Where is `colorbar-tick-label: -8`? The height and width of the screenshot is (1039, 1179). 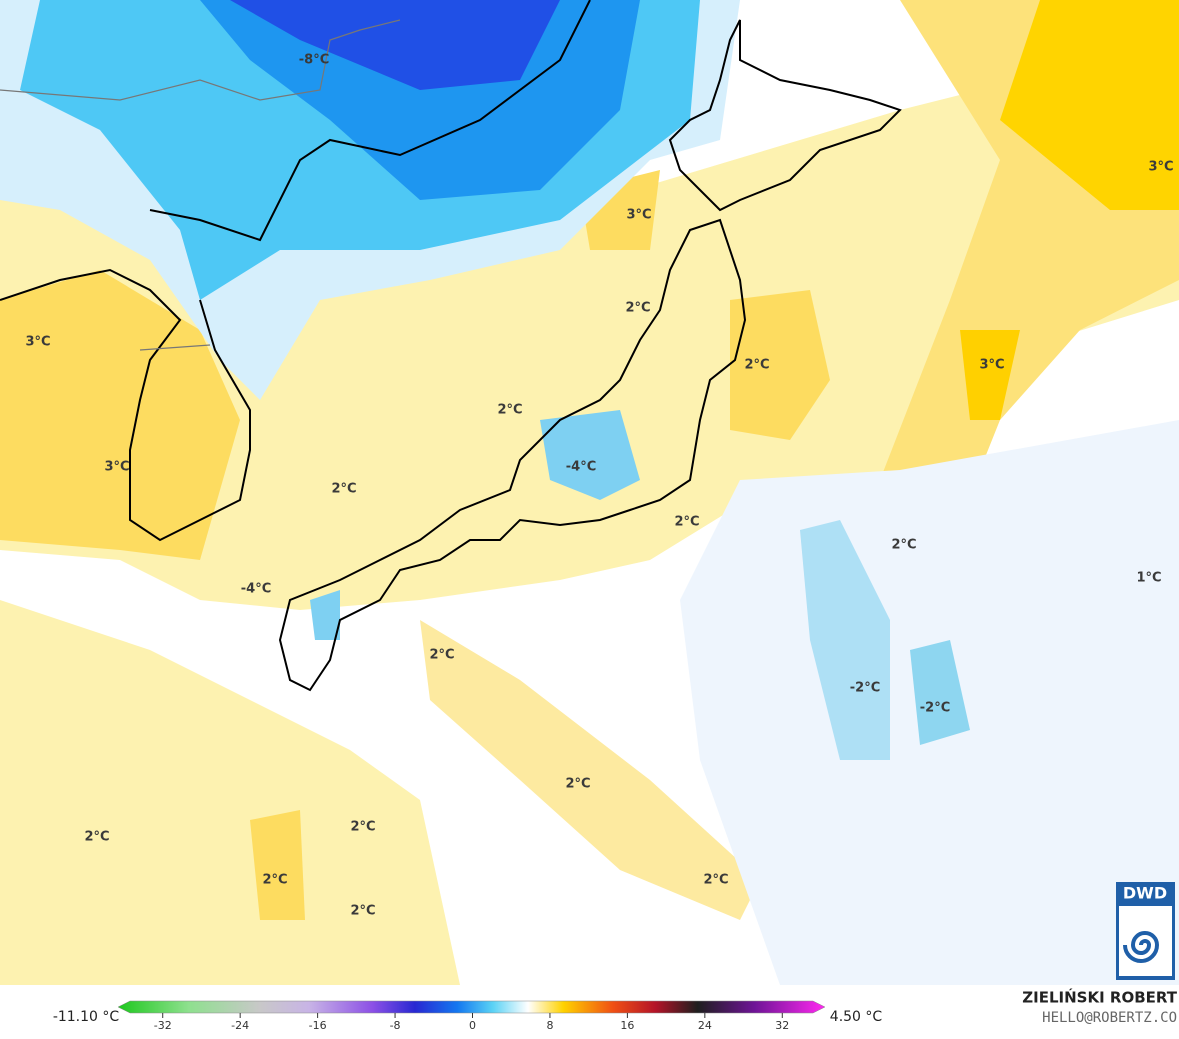 colorbar-tick-label: -8 is located at coordinates (395, 1025).